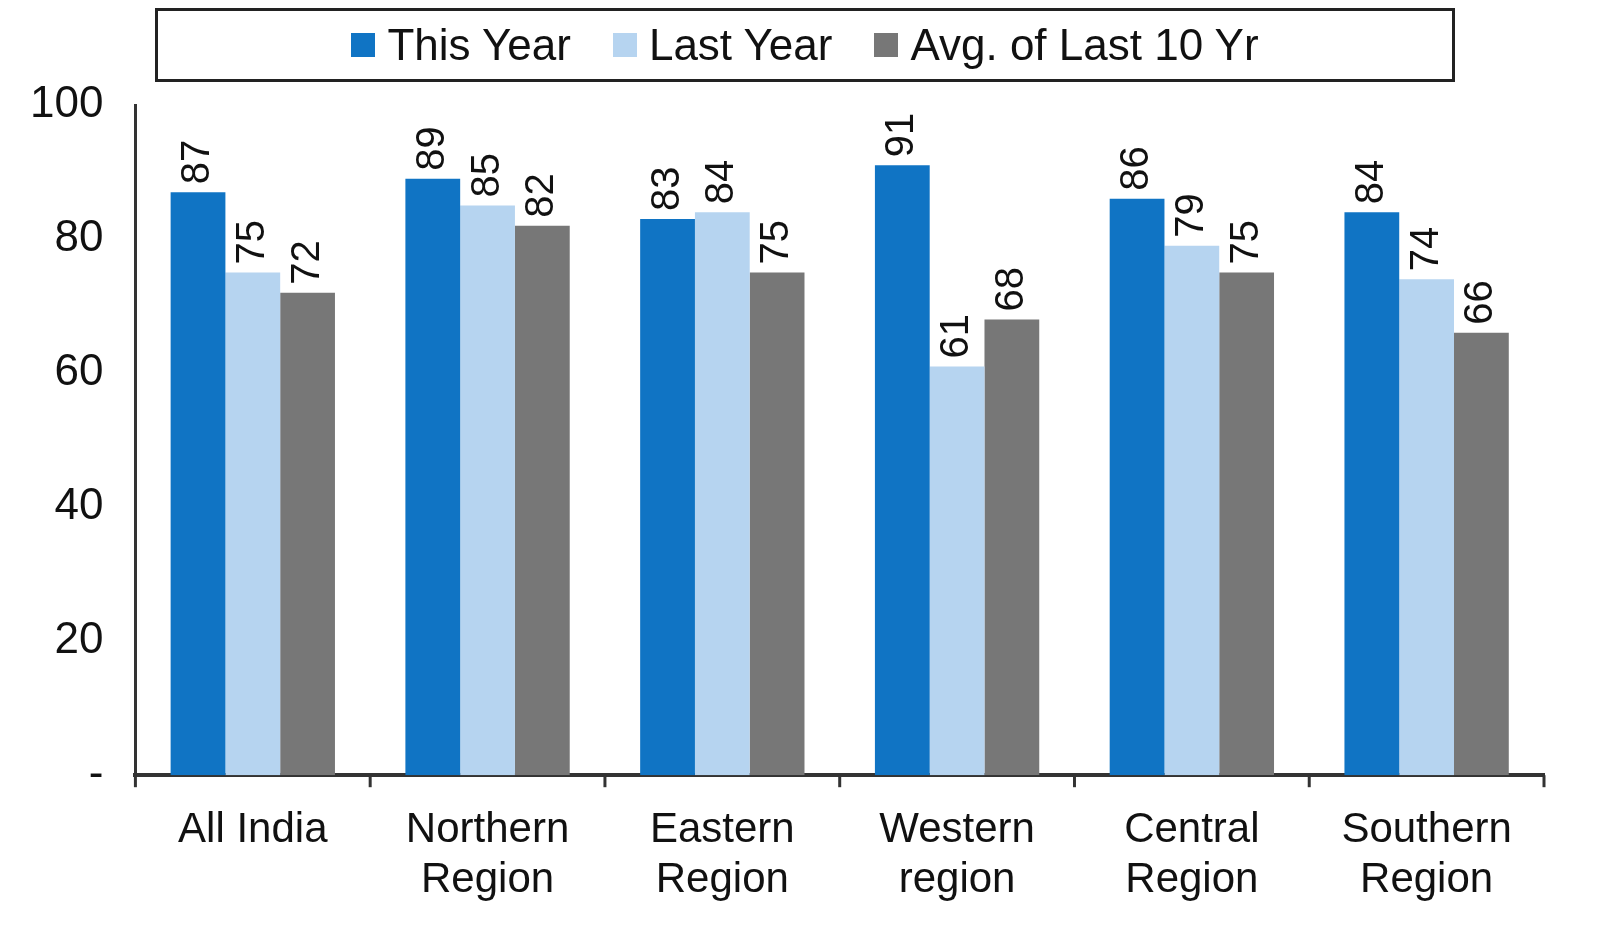 The width and height of the screenshot is (1614, 941). I want to click on data-label: 61, so click(954, 336).